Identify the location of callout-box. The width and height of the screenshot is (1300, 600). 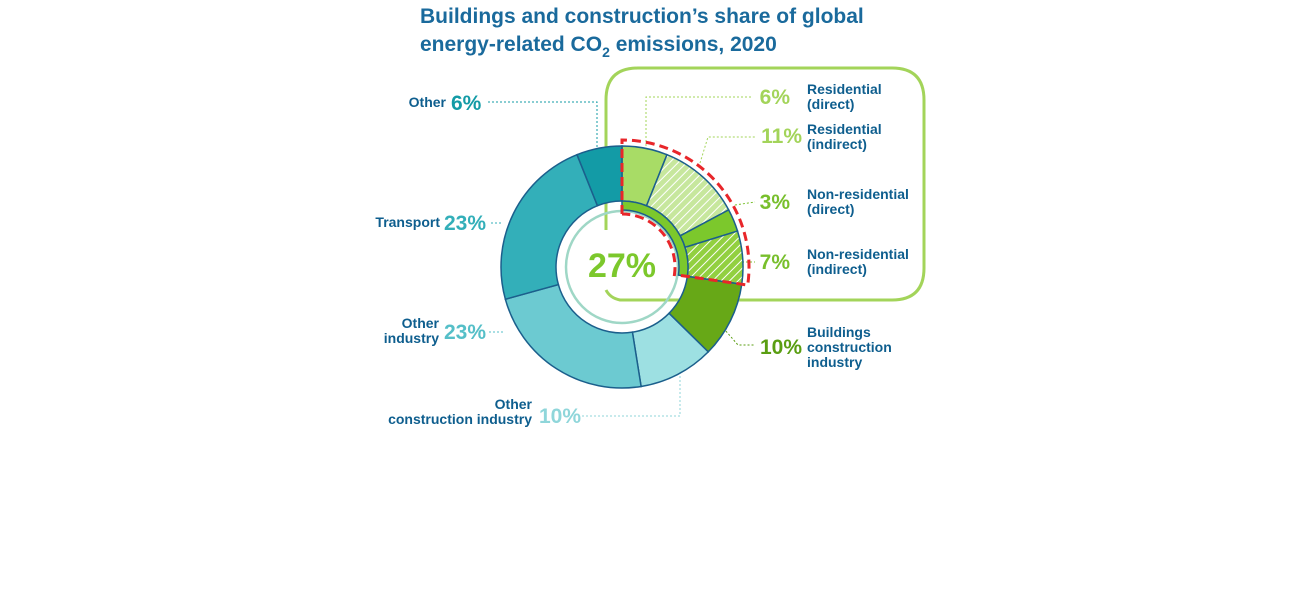
(765, 184).